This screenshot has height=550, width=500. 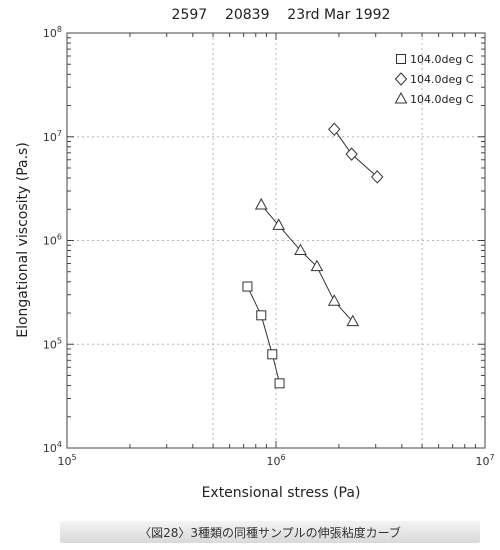 I want to click on legend: 104.0deg C 104.0deg C 104.0deg C, so click(x=434, y=79).